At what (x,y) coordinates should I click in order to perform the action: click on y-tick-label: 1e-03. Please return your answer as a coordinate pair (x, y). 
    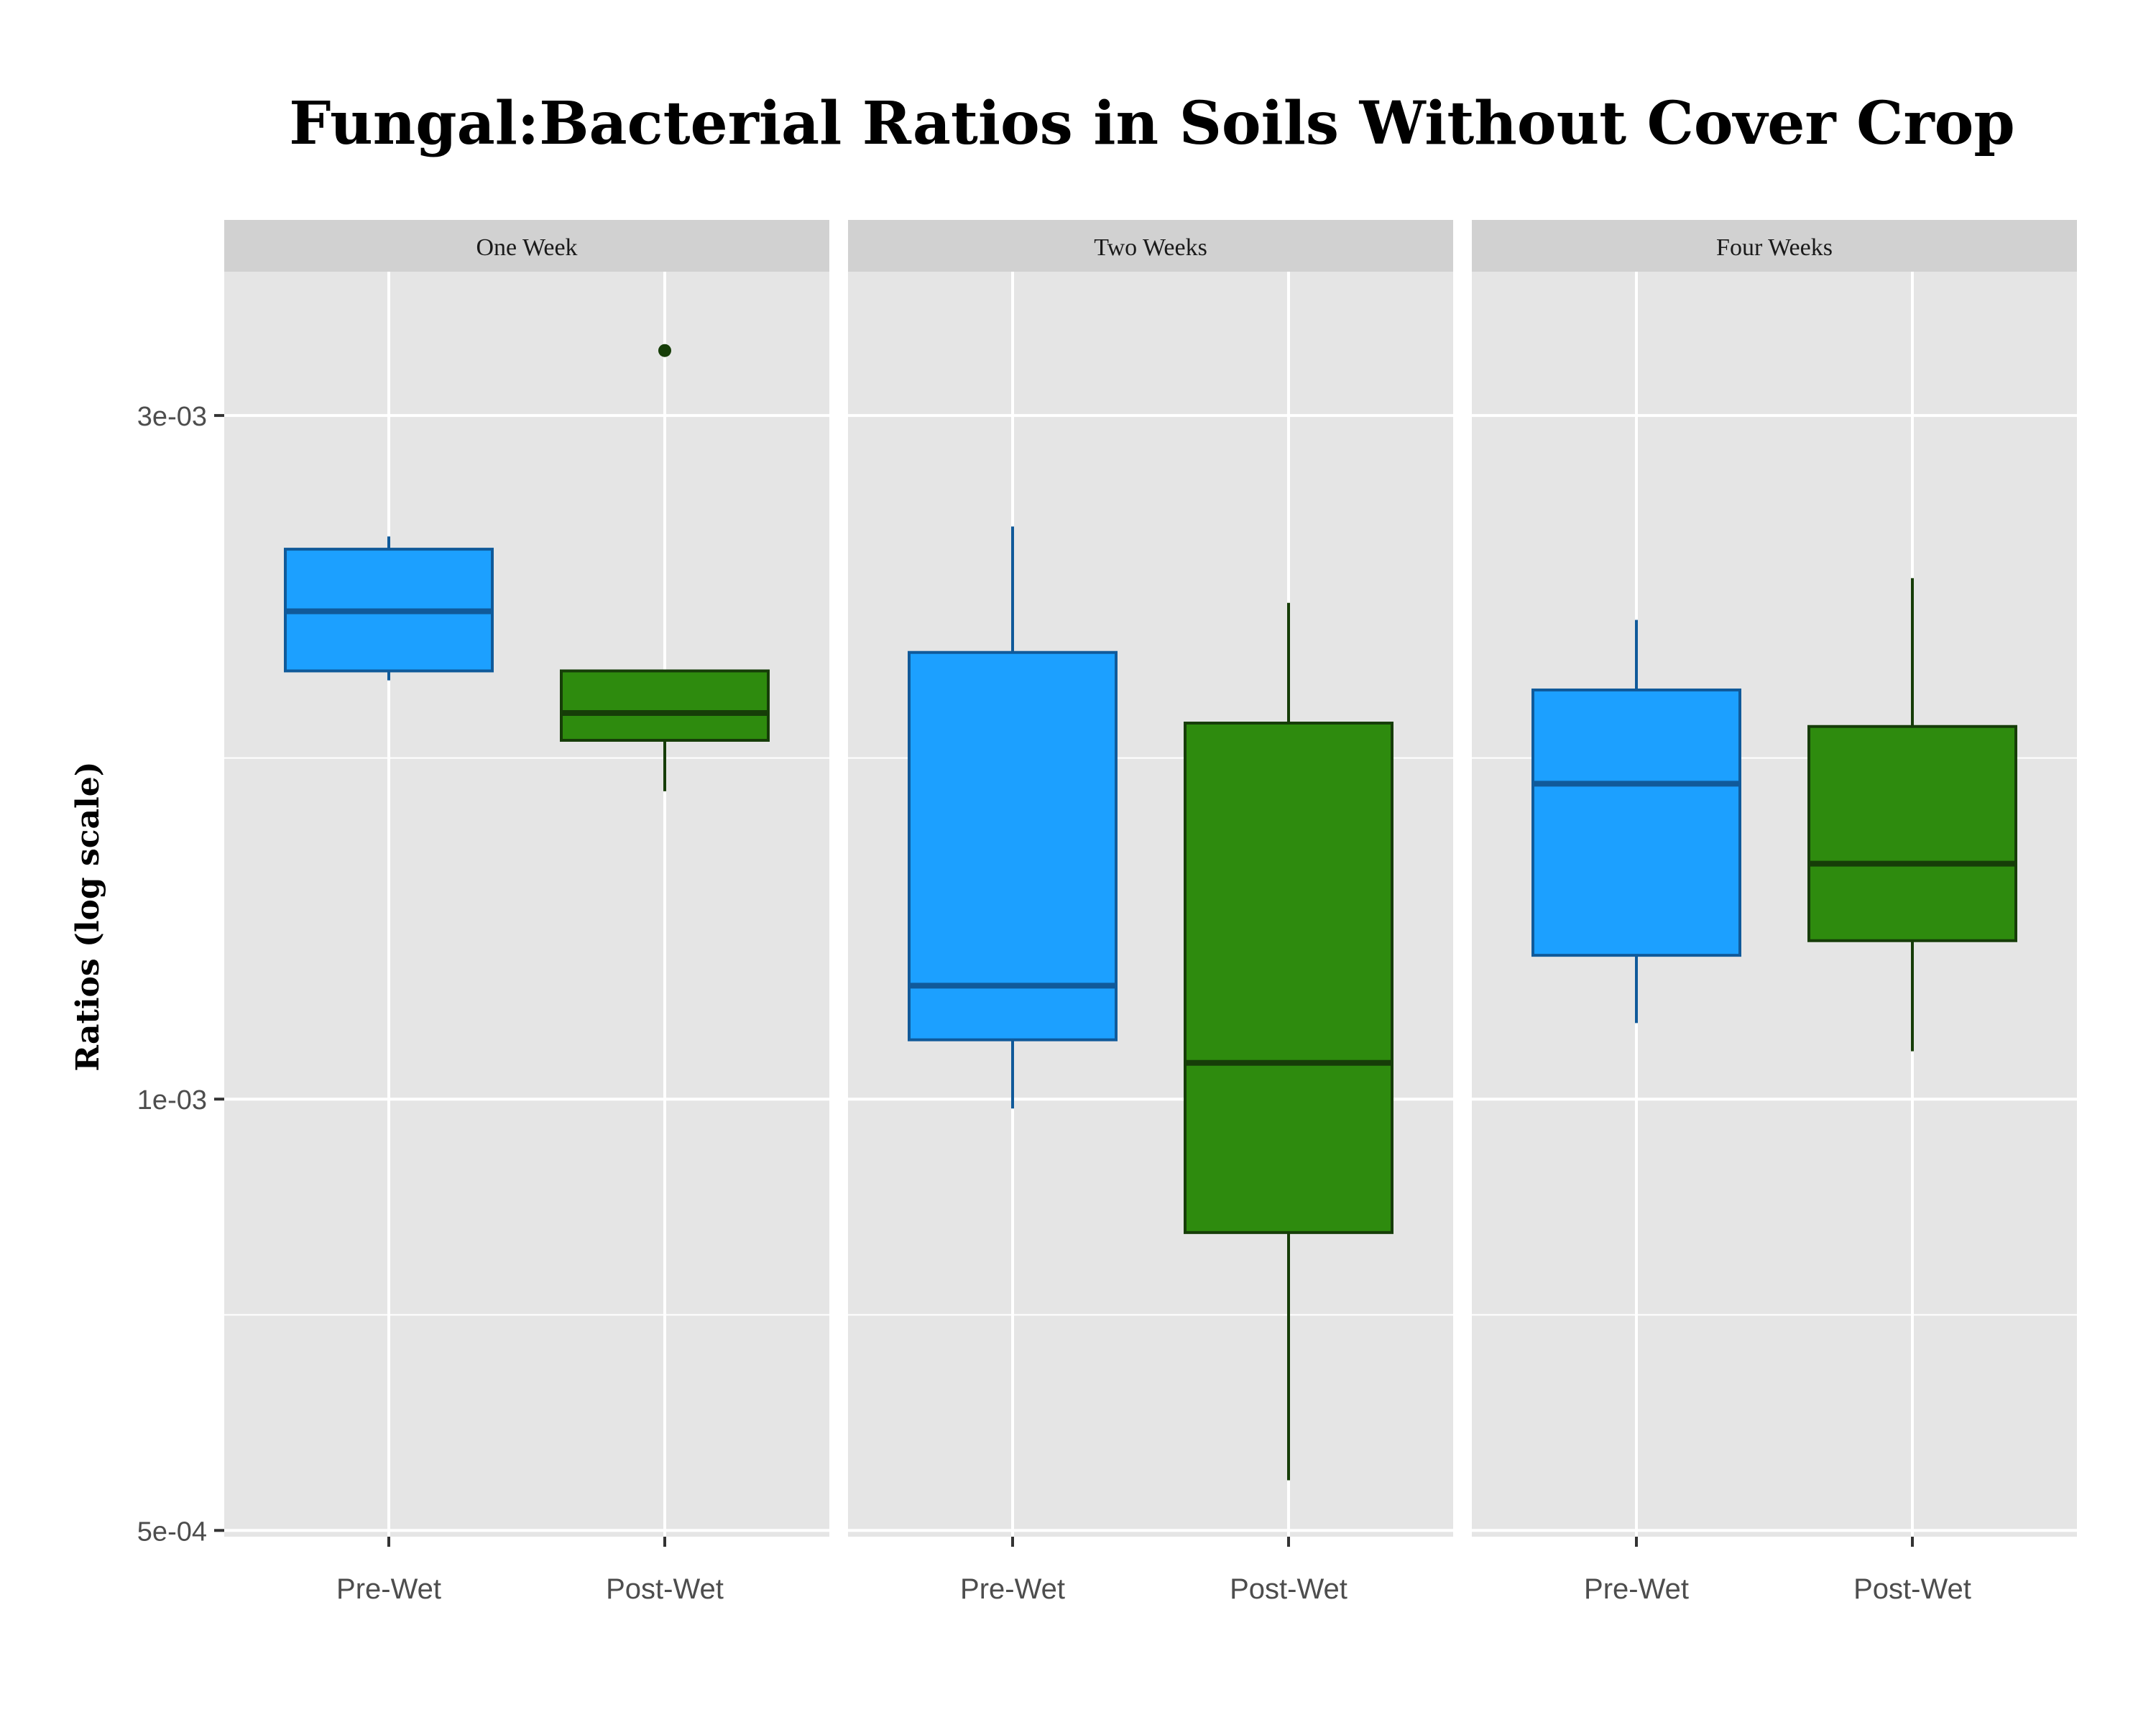
    Looking at the image, I should click on (172, 1100).